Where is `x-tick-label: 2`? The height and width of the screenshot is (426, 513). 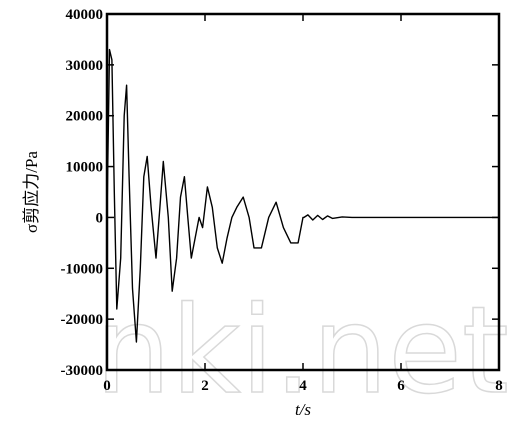
x-tick-label: 2 is located at coordinates (205, 386).